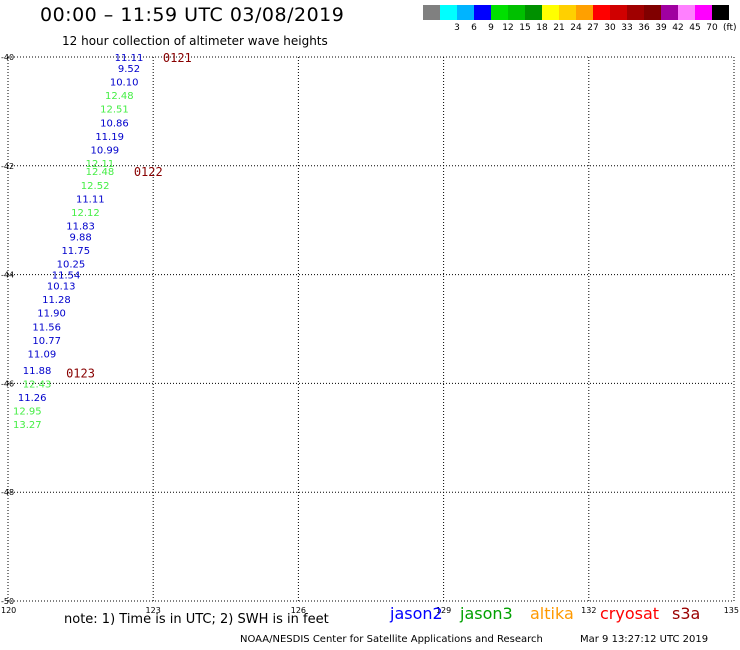 This screenshot has height=650, width=740. I want to click on time-label: 0122, so click(148, 172).